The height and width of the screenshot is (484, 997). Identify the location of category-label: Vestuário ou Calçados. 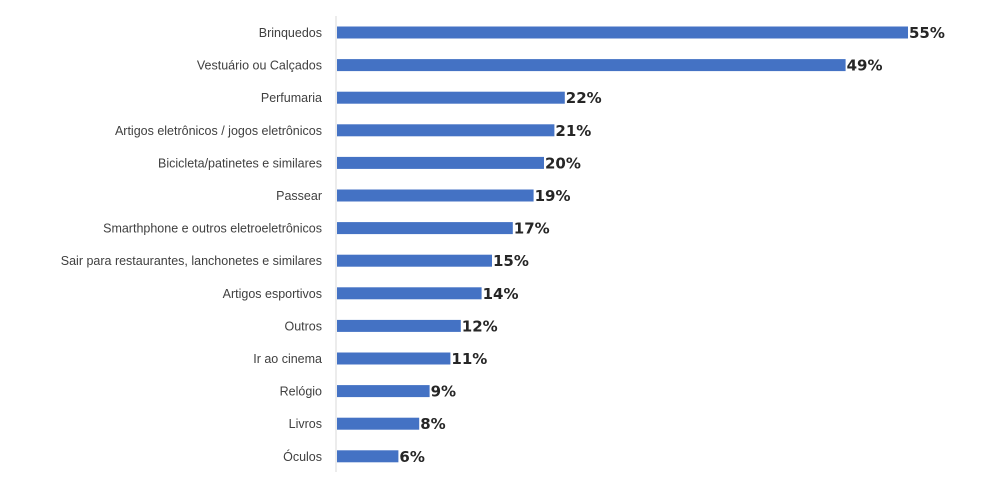
(259, 66).